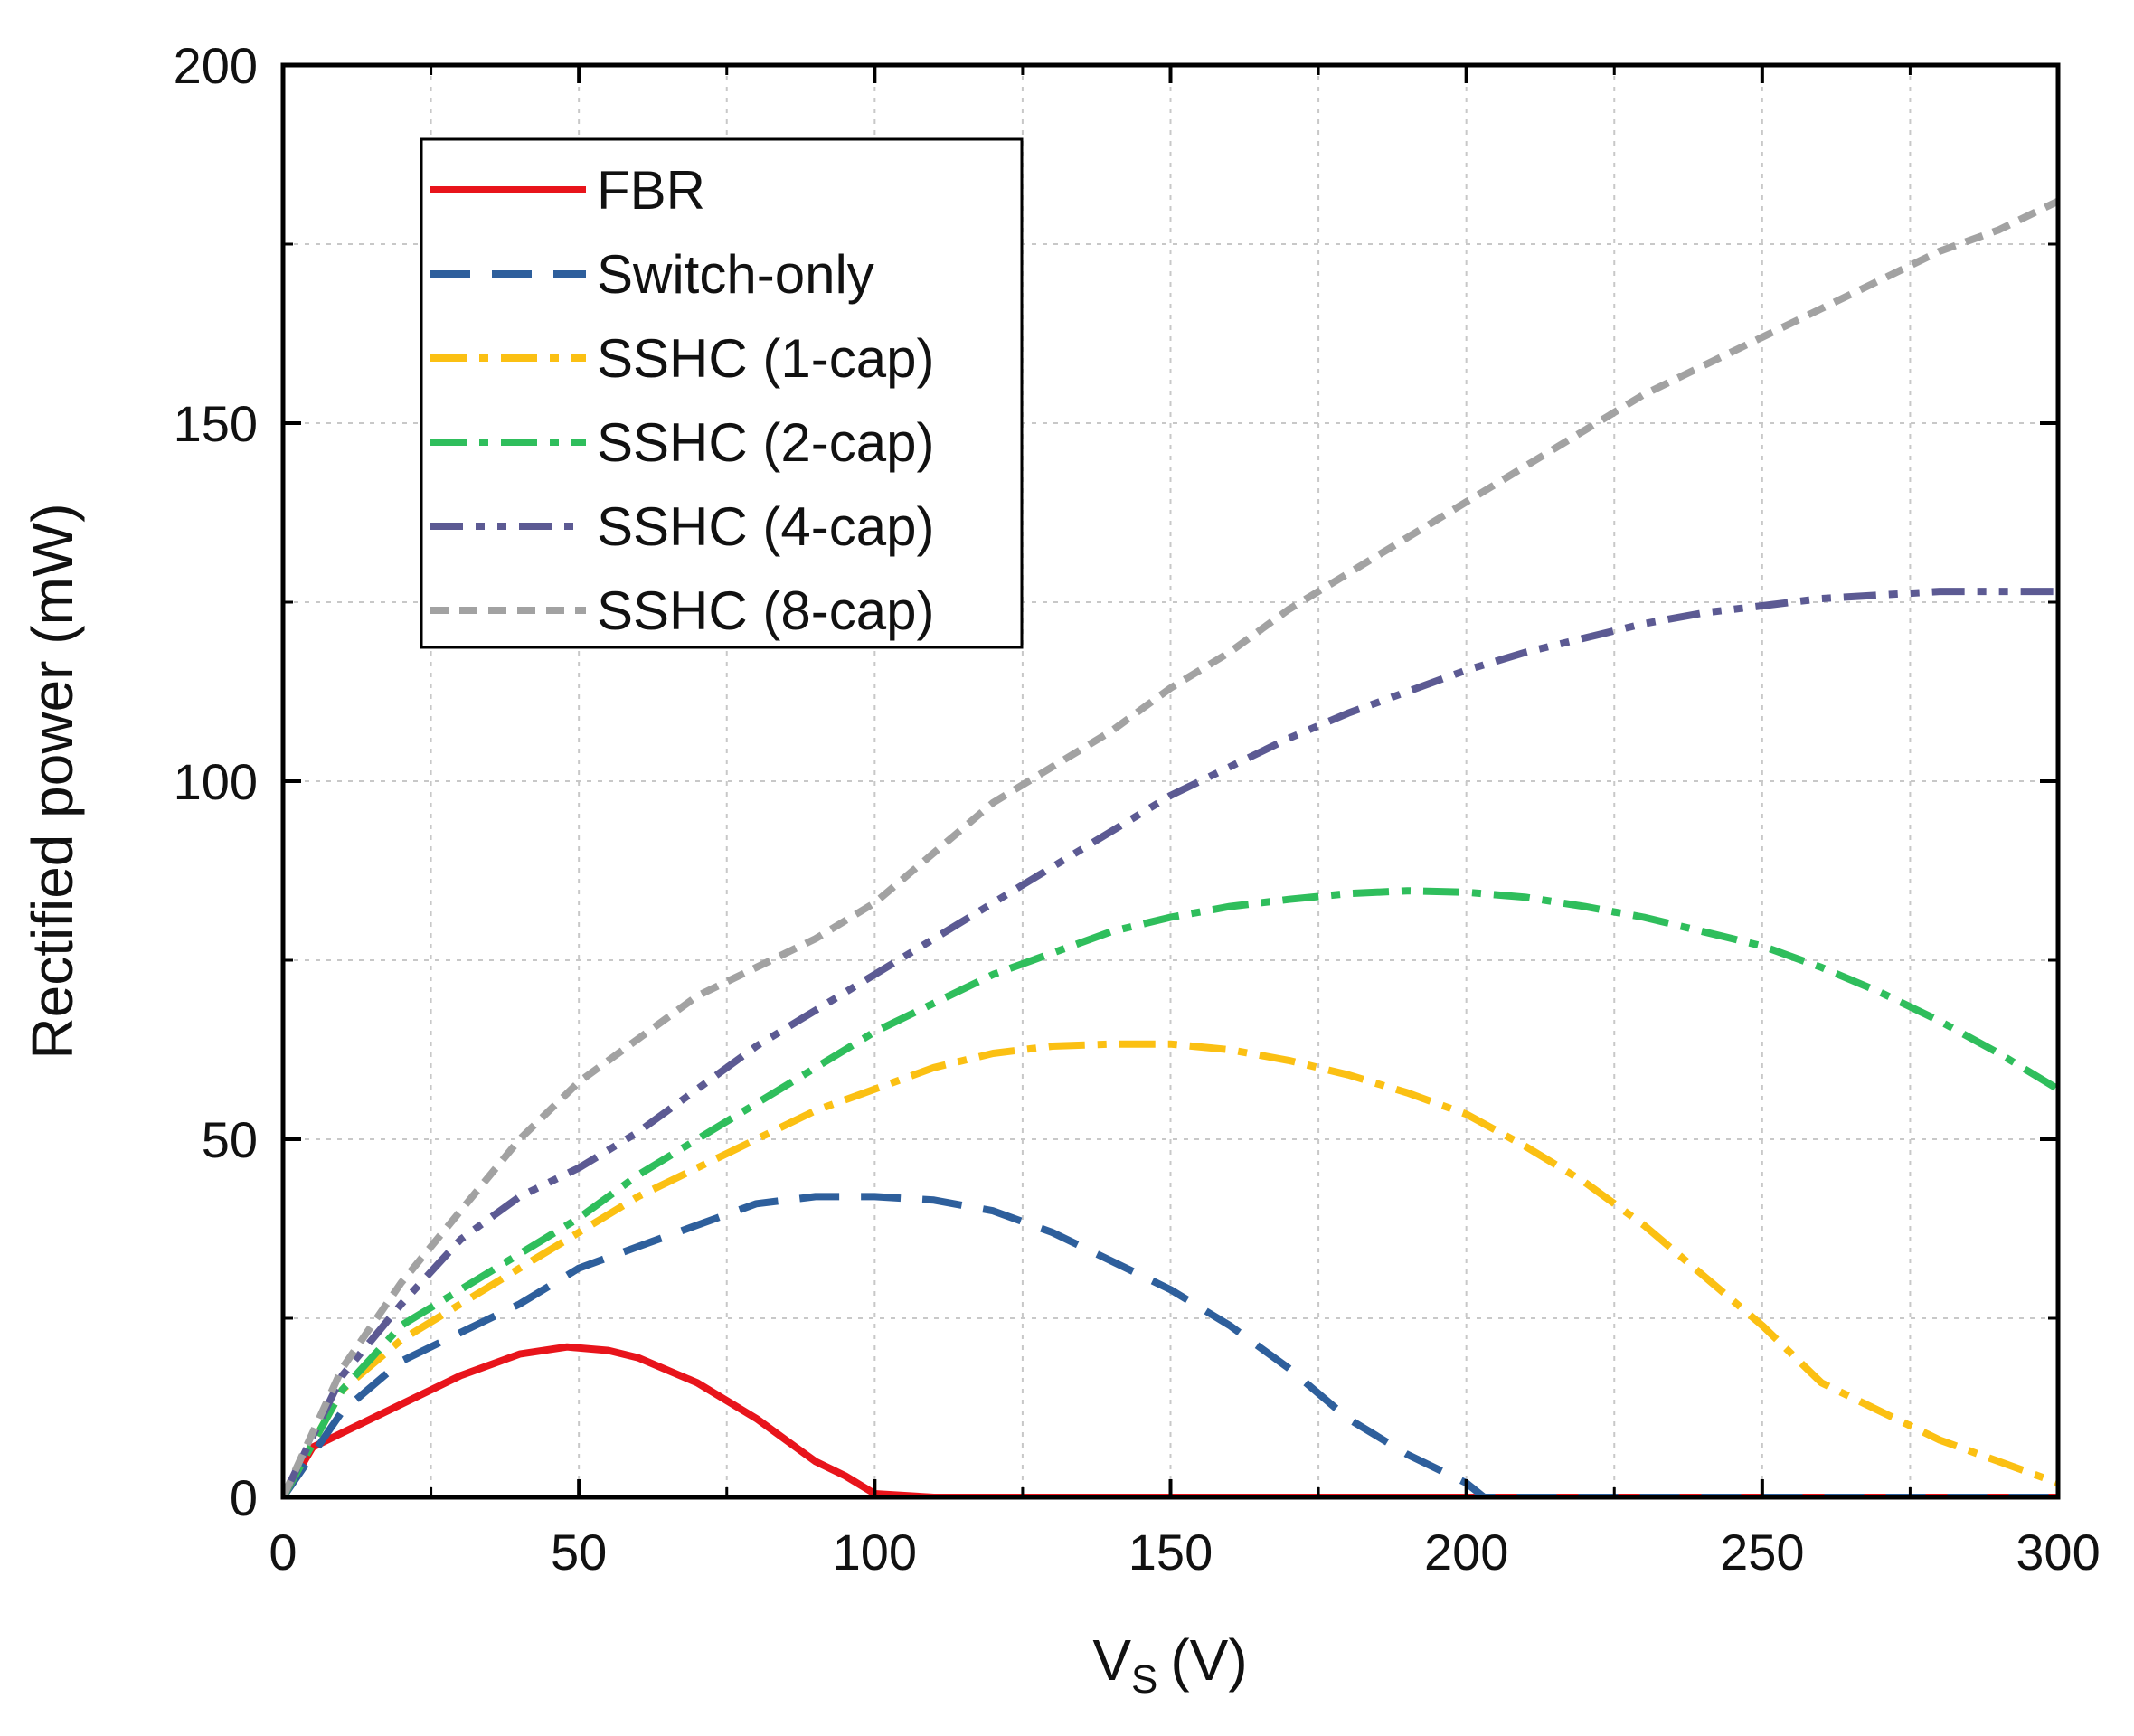  What do you see at coordinates (1762, 1552) in the screenshot?
I see `x-tick-label: 250` at bounding box center [1762, 1552].